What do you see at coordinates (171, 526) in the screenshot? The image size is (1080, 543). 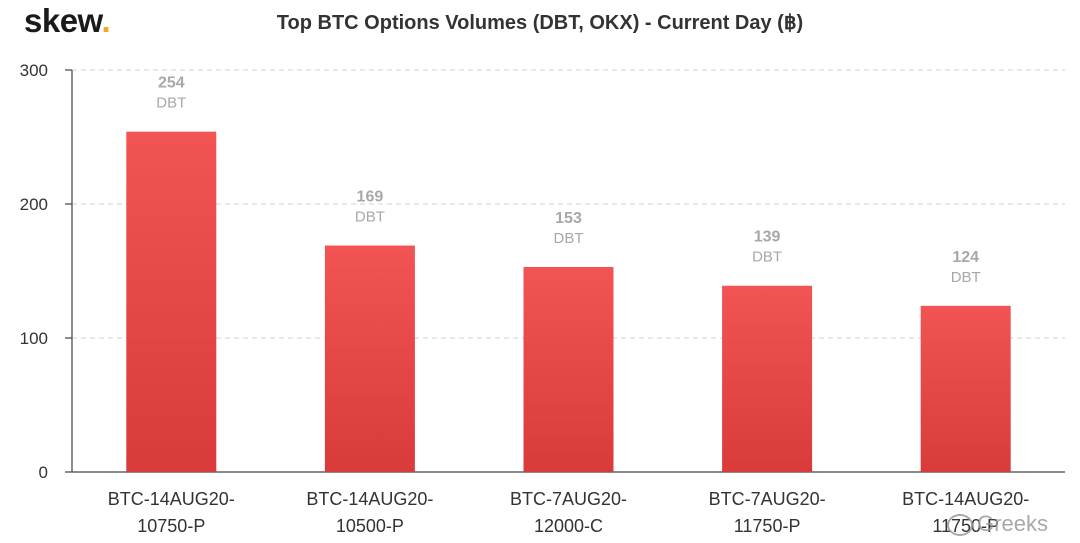 I see `x-tick-label: 10750-P` at bounding box center [171, 526].